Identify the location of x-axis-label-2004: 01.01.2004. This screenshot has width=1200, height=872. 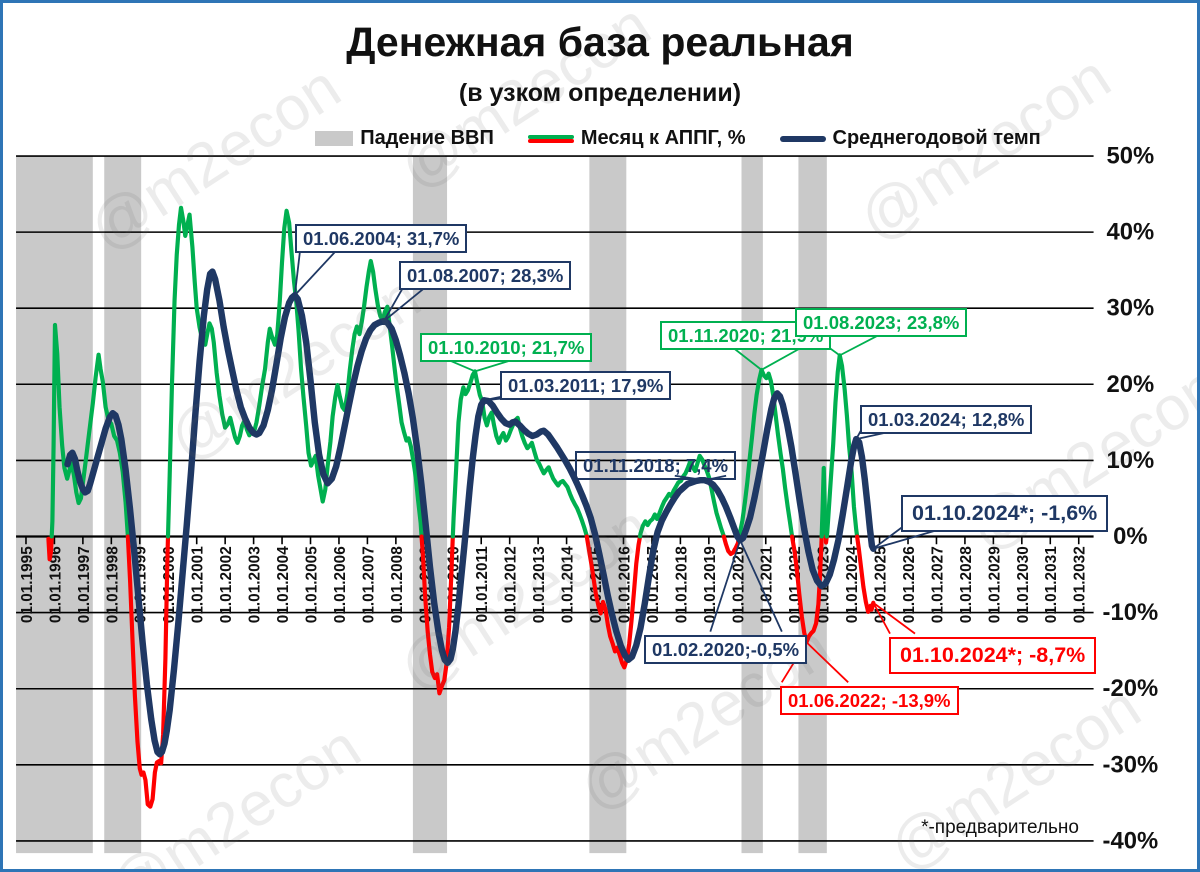
(283, 584).